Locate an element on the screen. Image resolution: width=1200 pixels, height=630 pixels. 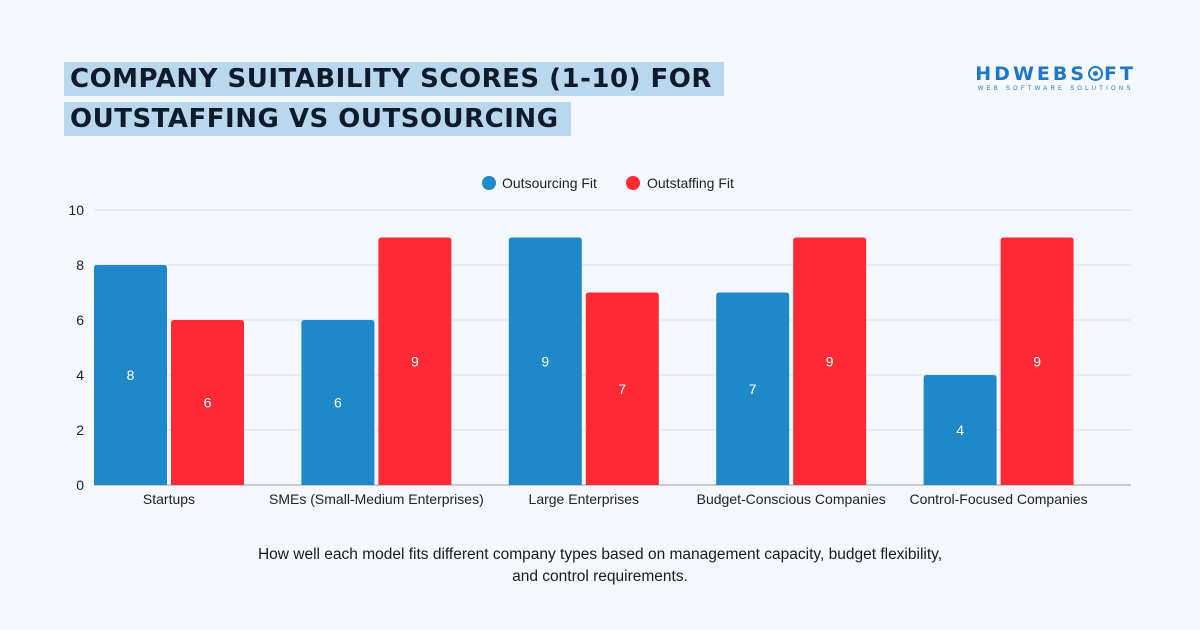
x-tick-label: Control-Focused Companies is located at coordinates (998, 499).